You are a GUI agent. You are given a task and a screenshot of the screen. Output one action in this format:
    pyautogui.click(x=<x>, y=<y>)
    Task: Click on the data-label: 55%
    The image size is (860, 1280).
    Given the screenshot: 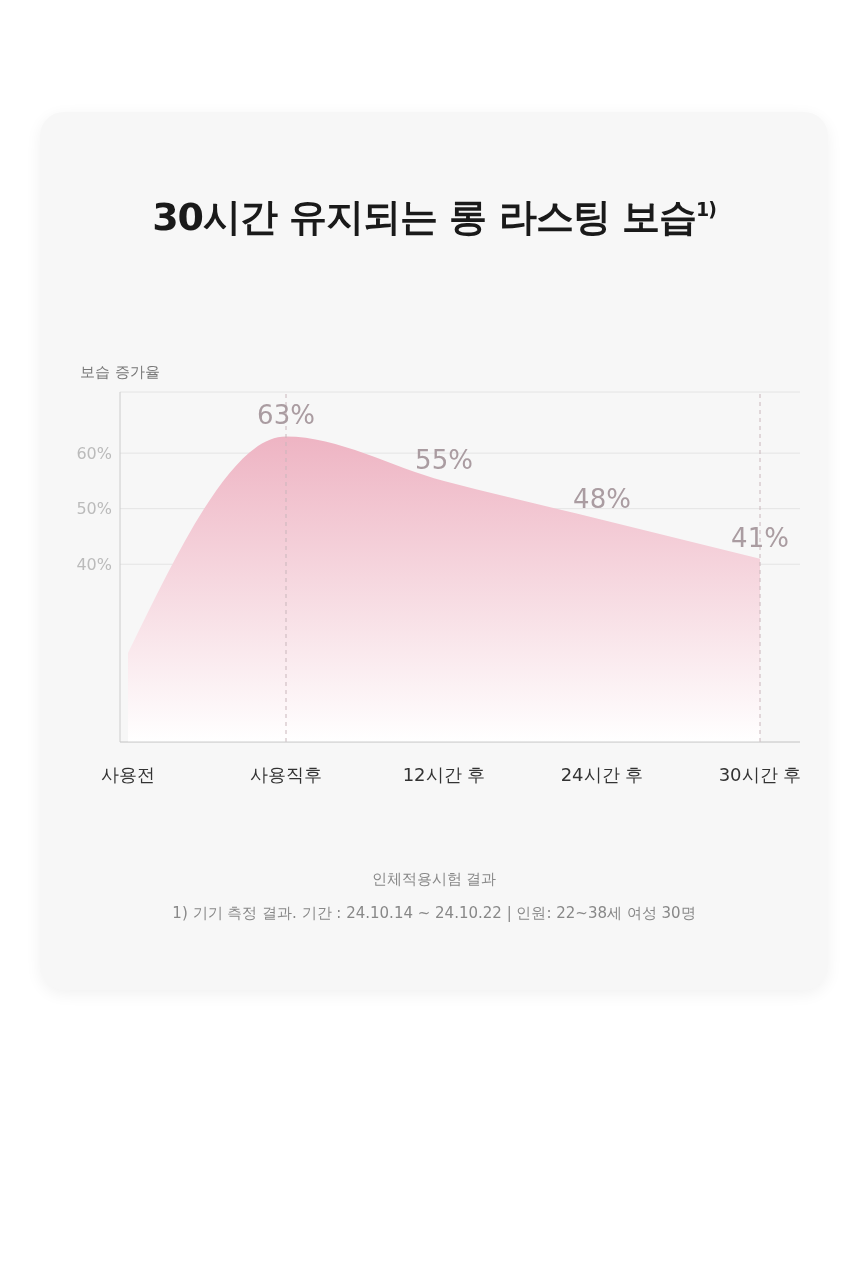 What is the action you would take?
    pyautogui.click(x=444, y=459)
    